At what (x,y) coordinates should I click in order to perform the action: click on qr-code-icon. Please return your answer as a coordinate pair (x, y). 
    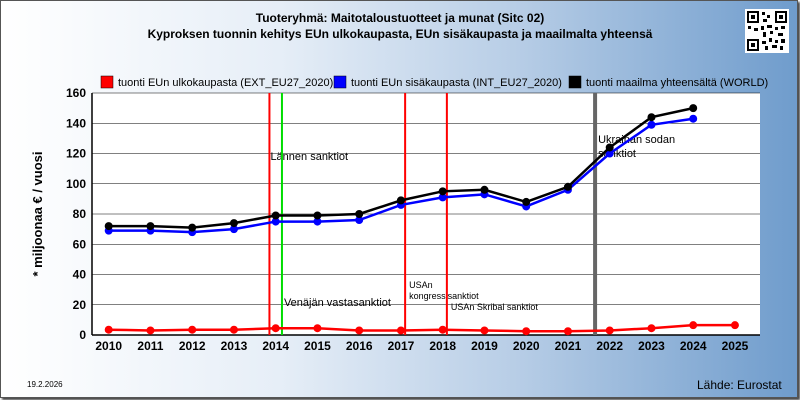
    Looking at the image, I should click on (767, 31).